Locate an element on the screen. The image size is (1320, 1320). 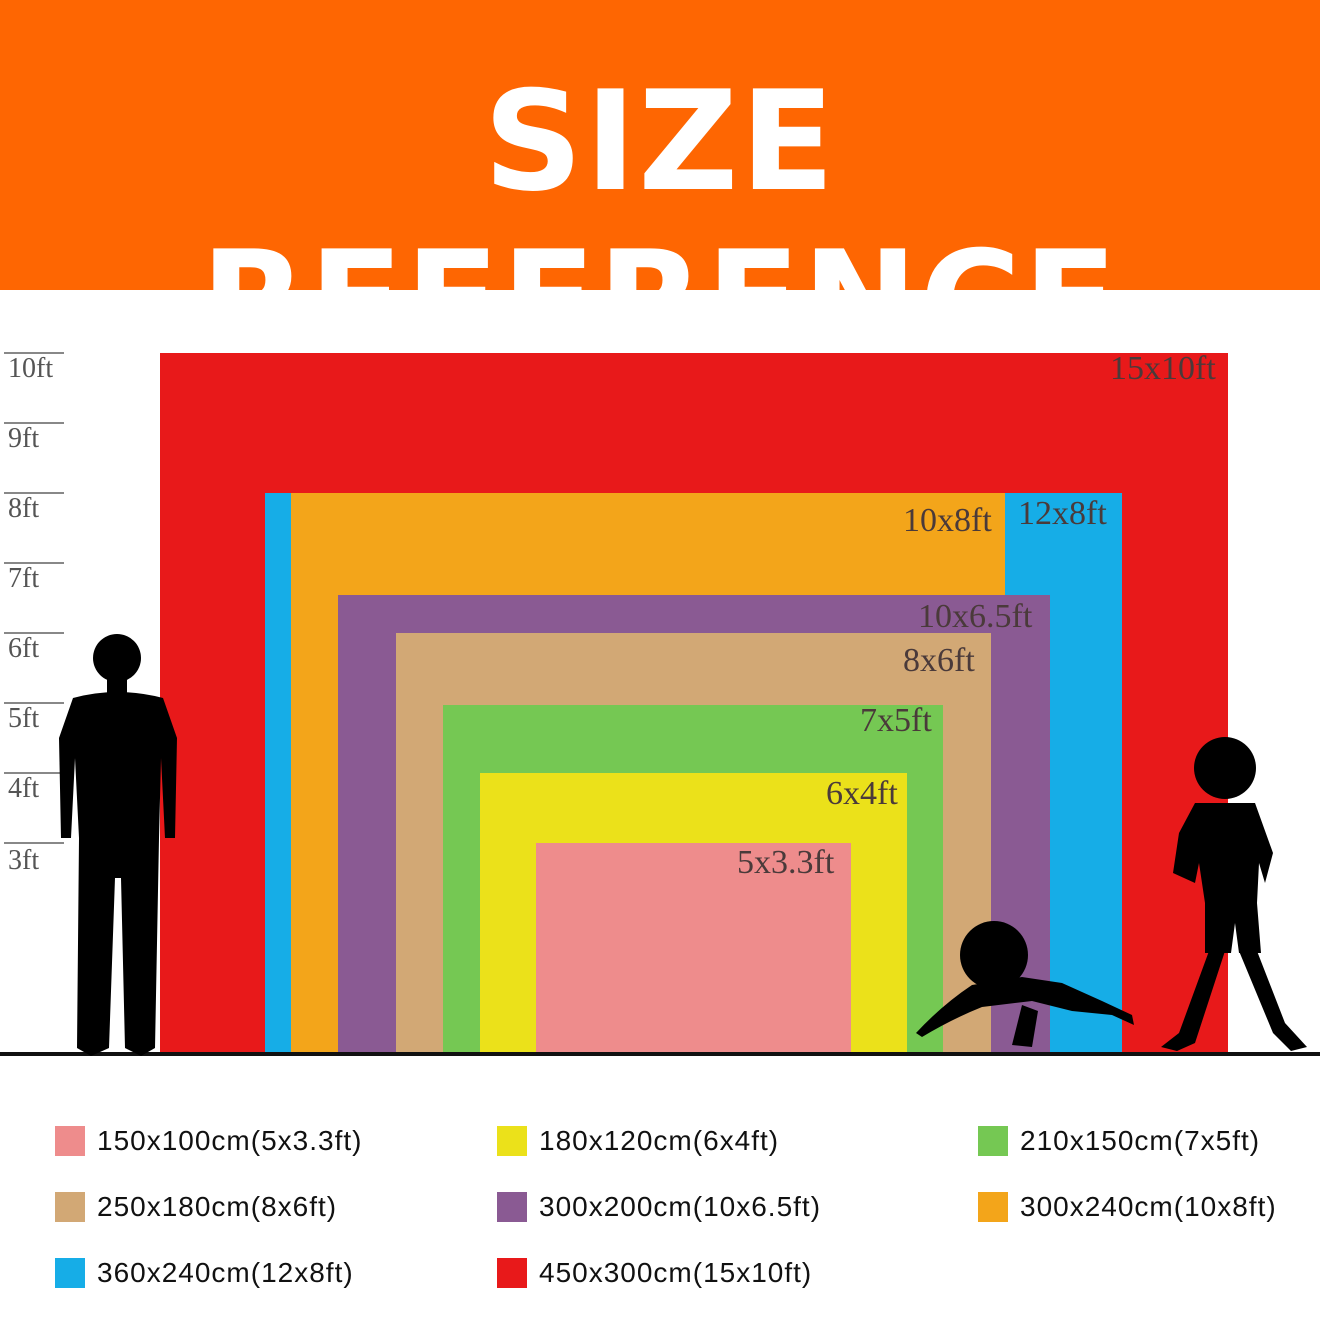
scale-label: 4ft is located at coordinates (24, 788).